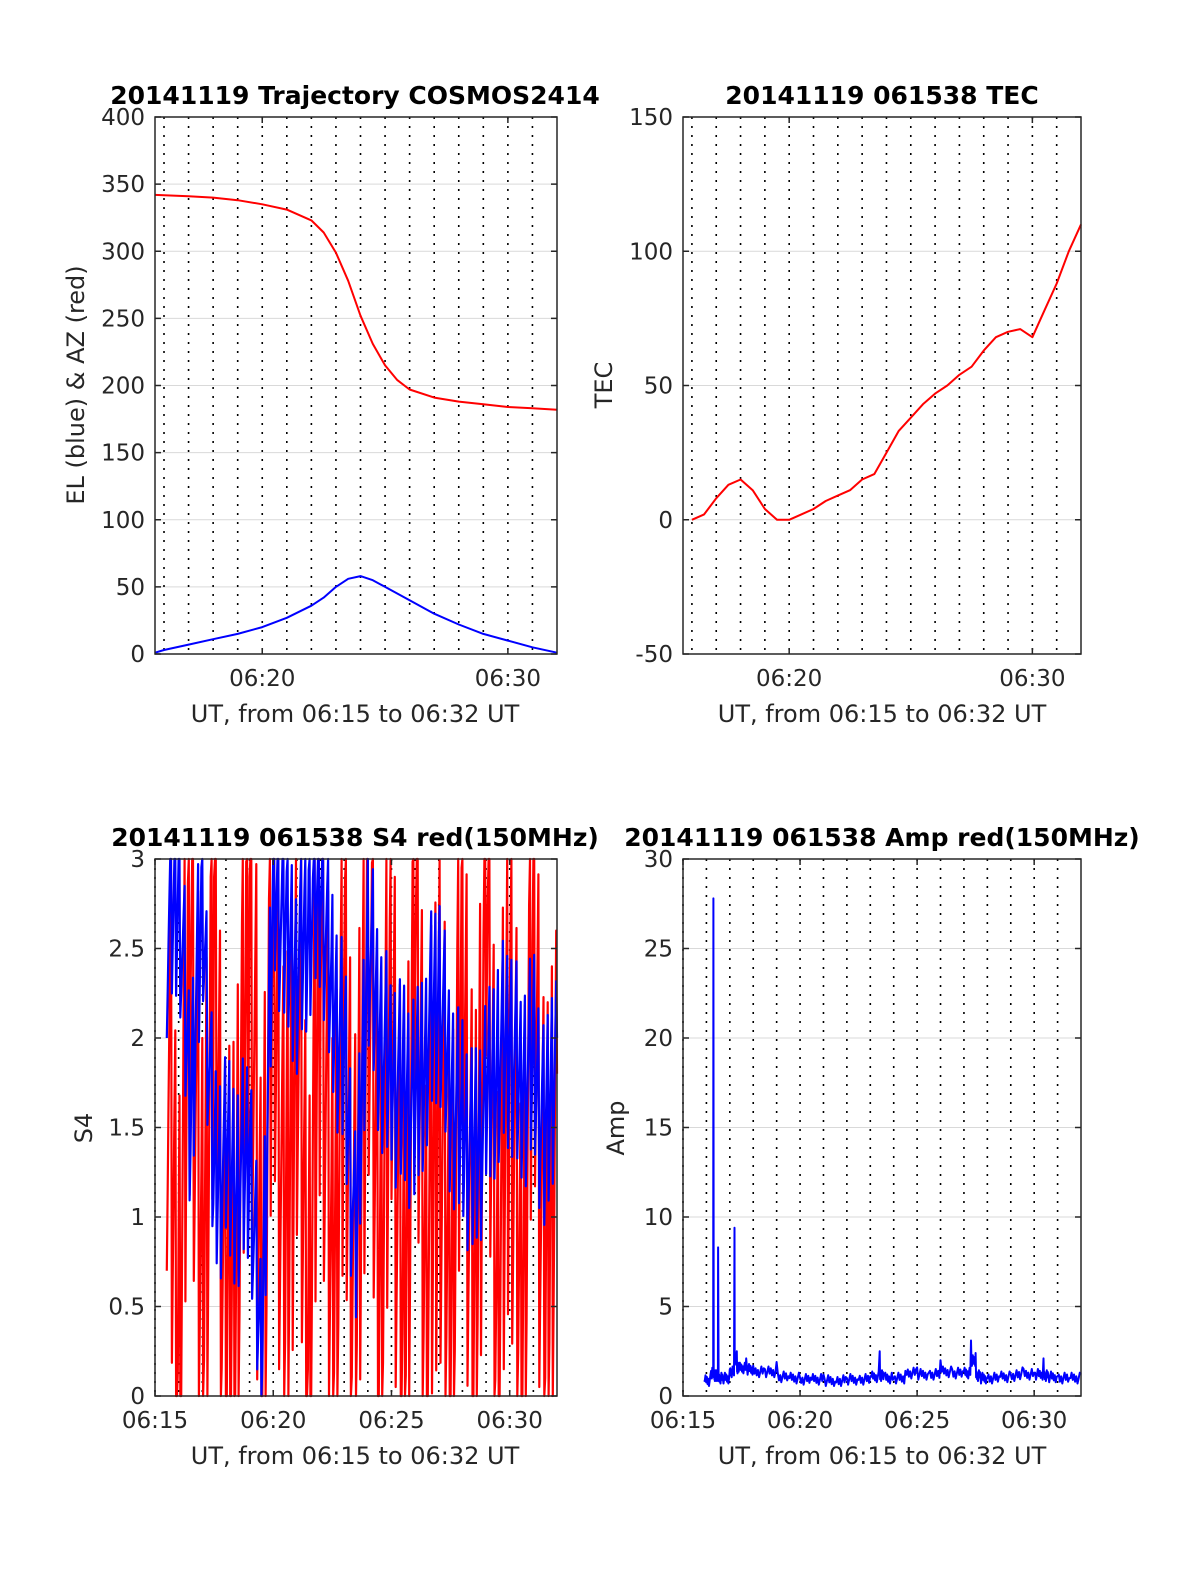  What do you see at coordinates (356, 614) in the screenshot?
I see `series-line-el` at bounding box center [356, 614].